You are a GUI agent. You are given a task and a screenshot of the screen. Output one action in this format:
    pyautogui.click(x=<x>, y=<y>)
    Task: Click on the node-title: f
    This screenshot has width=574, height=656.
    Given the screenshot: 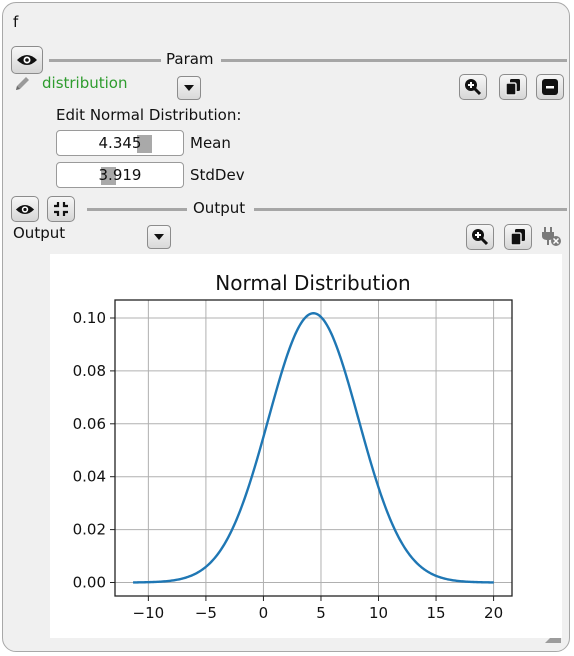 What is the action you would take?
    pyautogui.click(x=16, y=22)
    